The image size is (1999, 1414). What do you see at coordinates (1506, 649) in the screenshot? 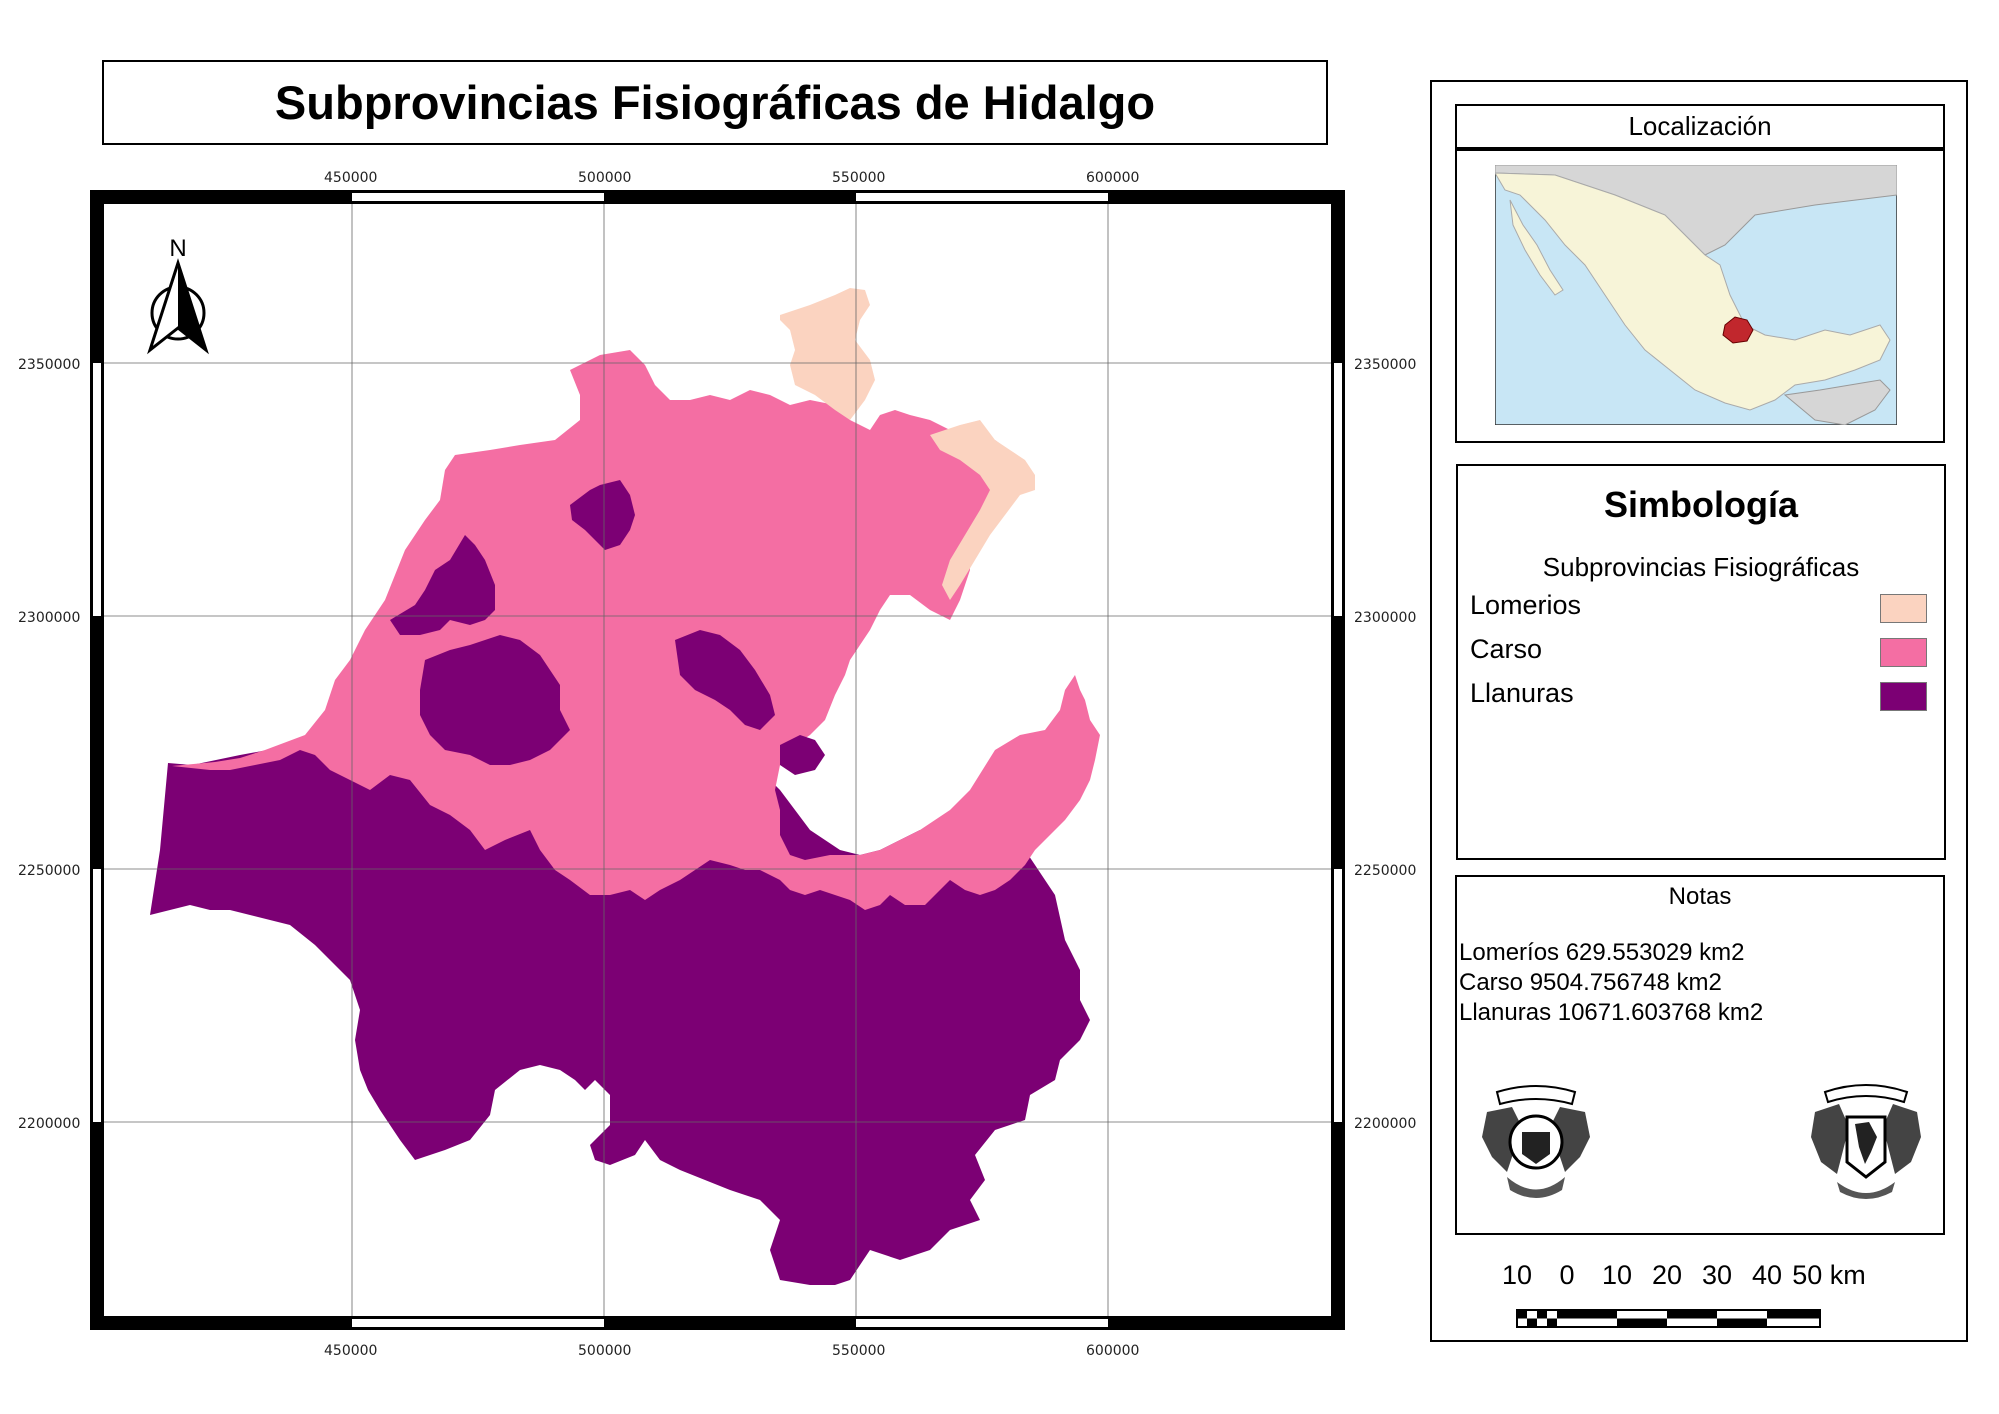
I see `legend-item-carso: Carso` at bounding box center [1506, 649].